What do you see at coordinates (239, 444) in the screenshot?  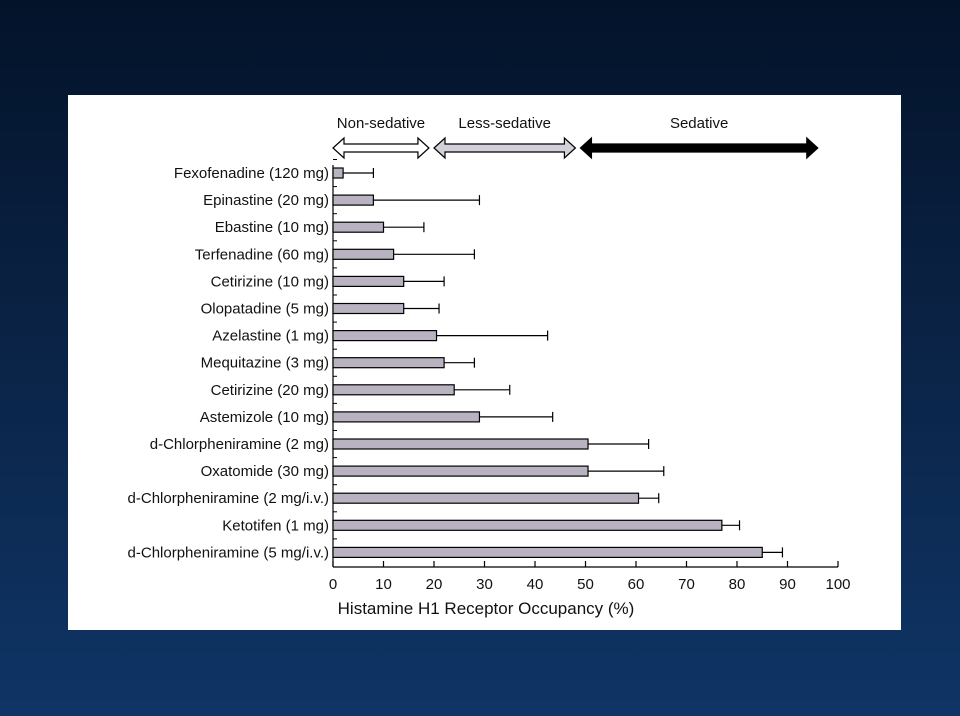 I see `category-label-10: d-Chlorpheniramine (2 mg)` at bounding box center [239, 444].